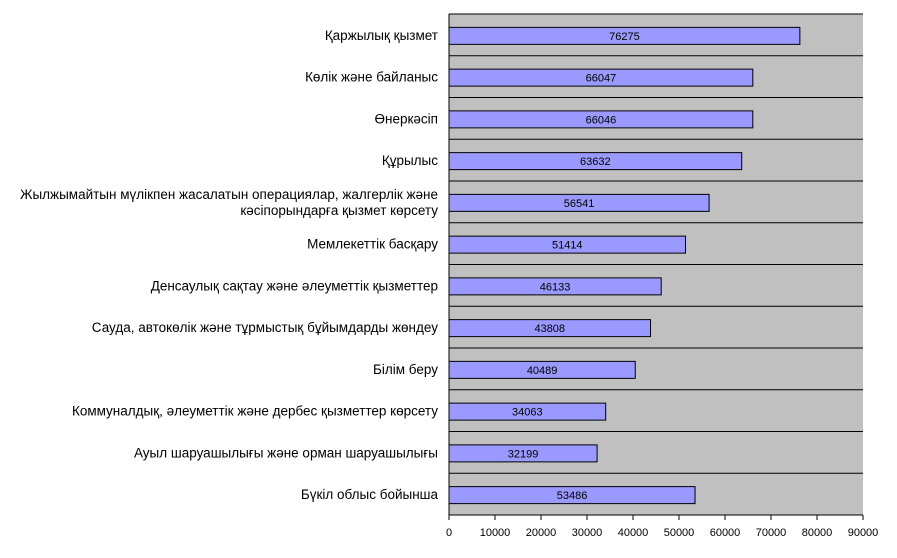  What do you see at coordinates (572, 496) in the screenshot?
I see `data-label: 53486` at bounding box center [572, 496].